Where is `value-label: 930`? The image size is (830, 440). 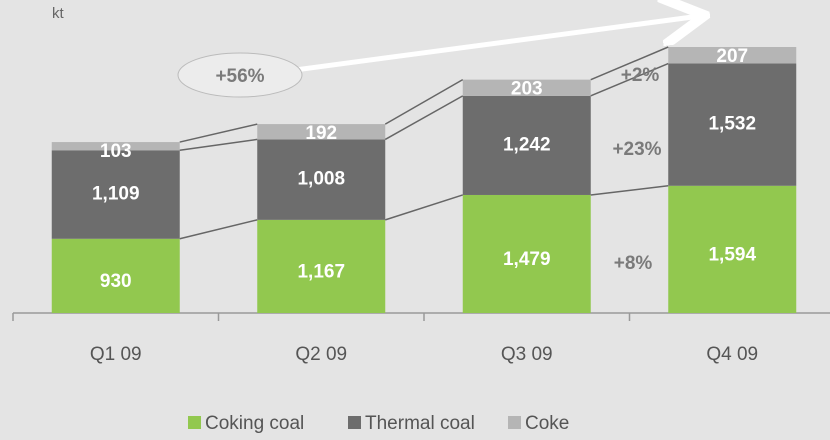
value-label: 930 is located at coordinates (116, 281).